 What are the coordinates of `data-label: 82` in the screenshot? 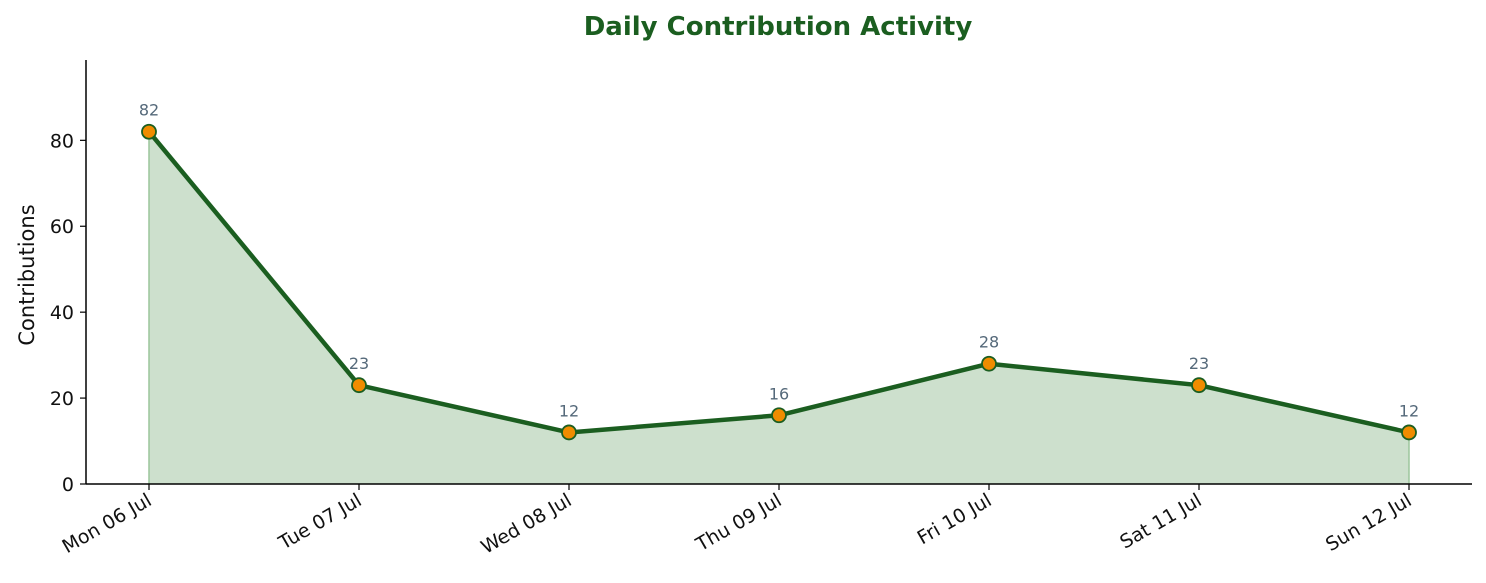 It's located at (149, 110).